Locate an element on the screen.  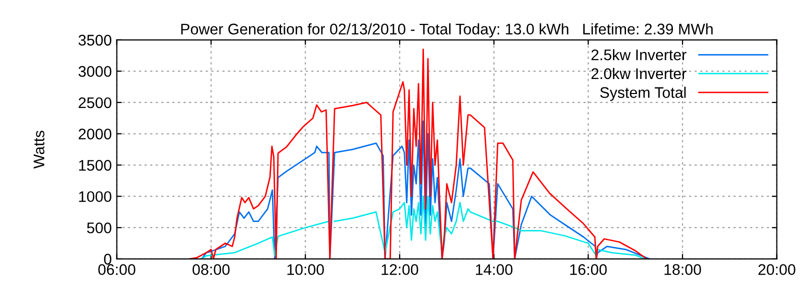
y-tick-label: 2500 is located at coordinates (95, 102).